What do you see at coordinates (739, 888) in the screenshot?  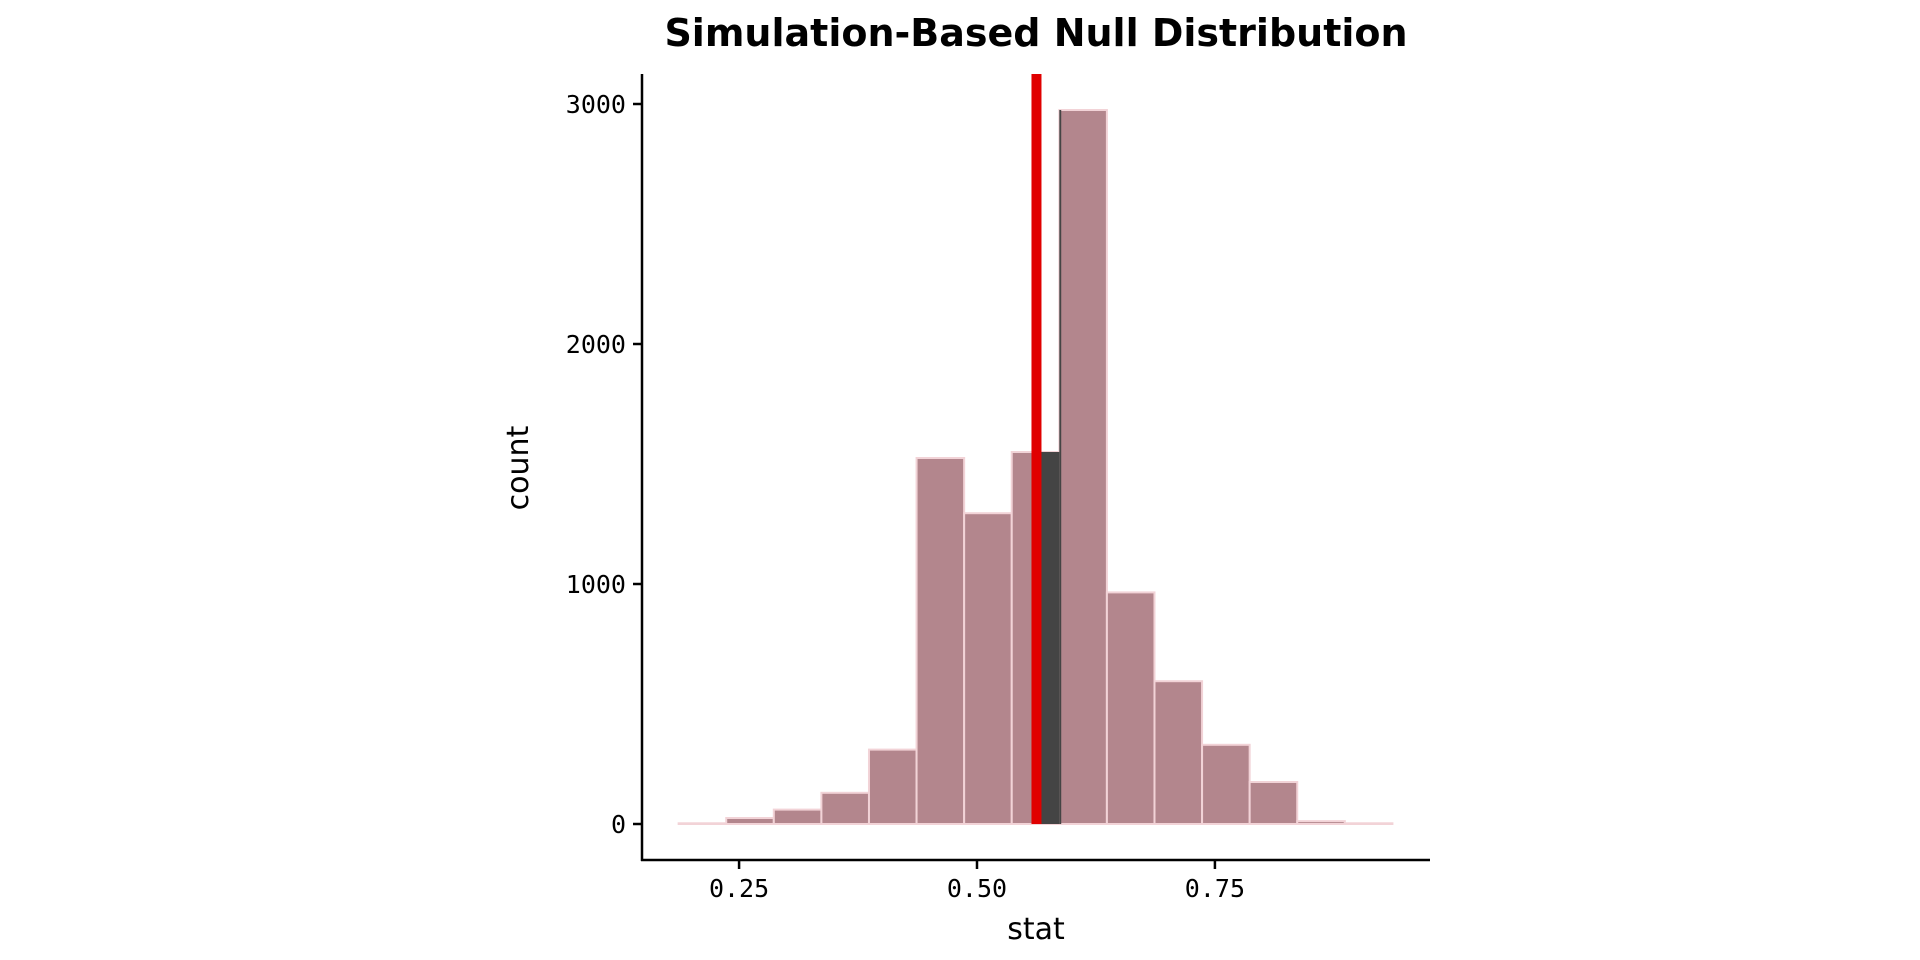 I see `x-tick-label-0: 0.25` at bounding box center [739, 888].